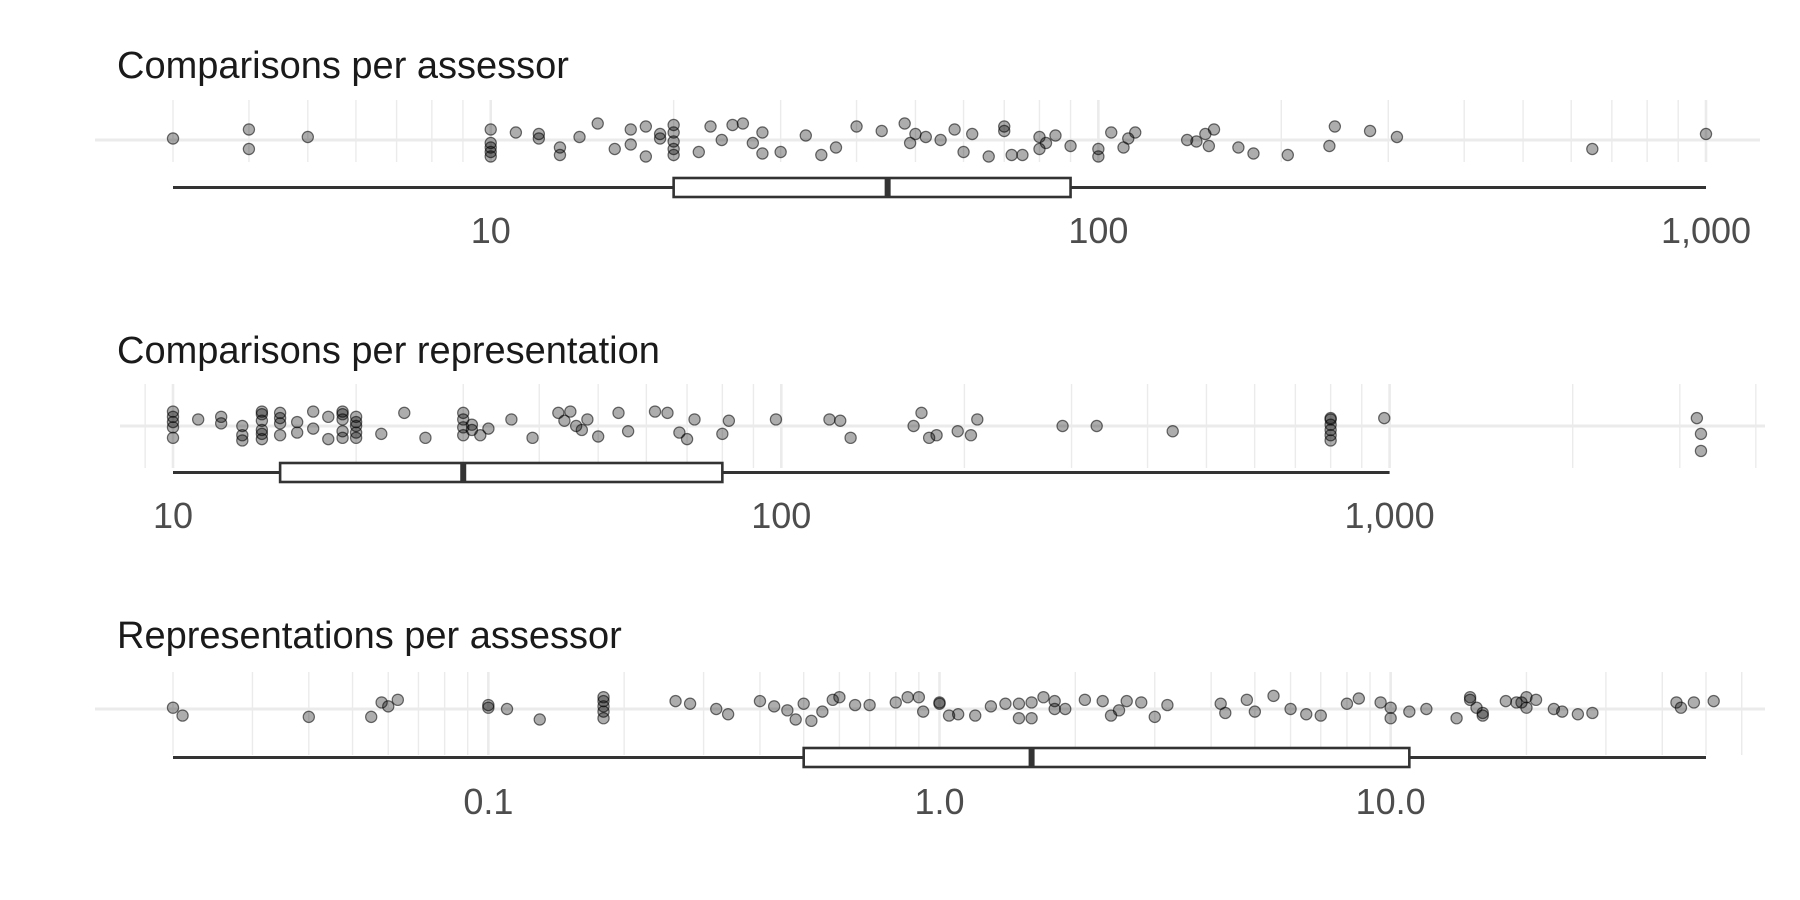  I want to click on panel-title: Comparisons per assessor, so click(343, 66).